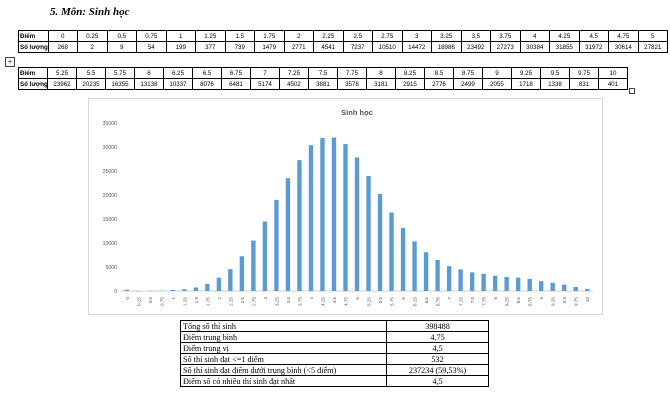 The image size is (670, 410). What do you see at coordinates (92, 36) in the screenshot?
I see `score-cell: 0.25` at bounding box center [92, 36].